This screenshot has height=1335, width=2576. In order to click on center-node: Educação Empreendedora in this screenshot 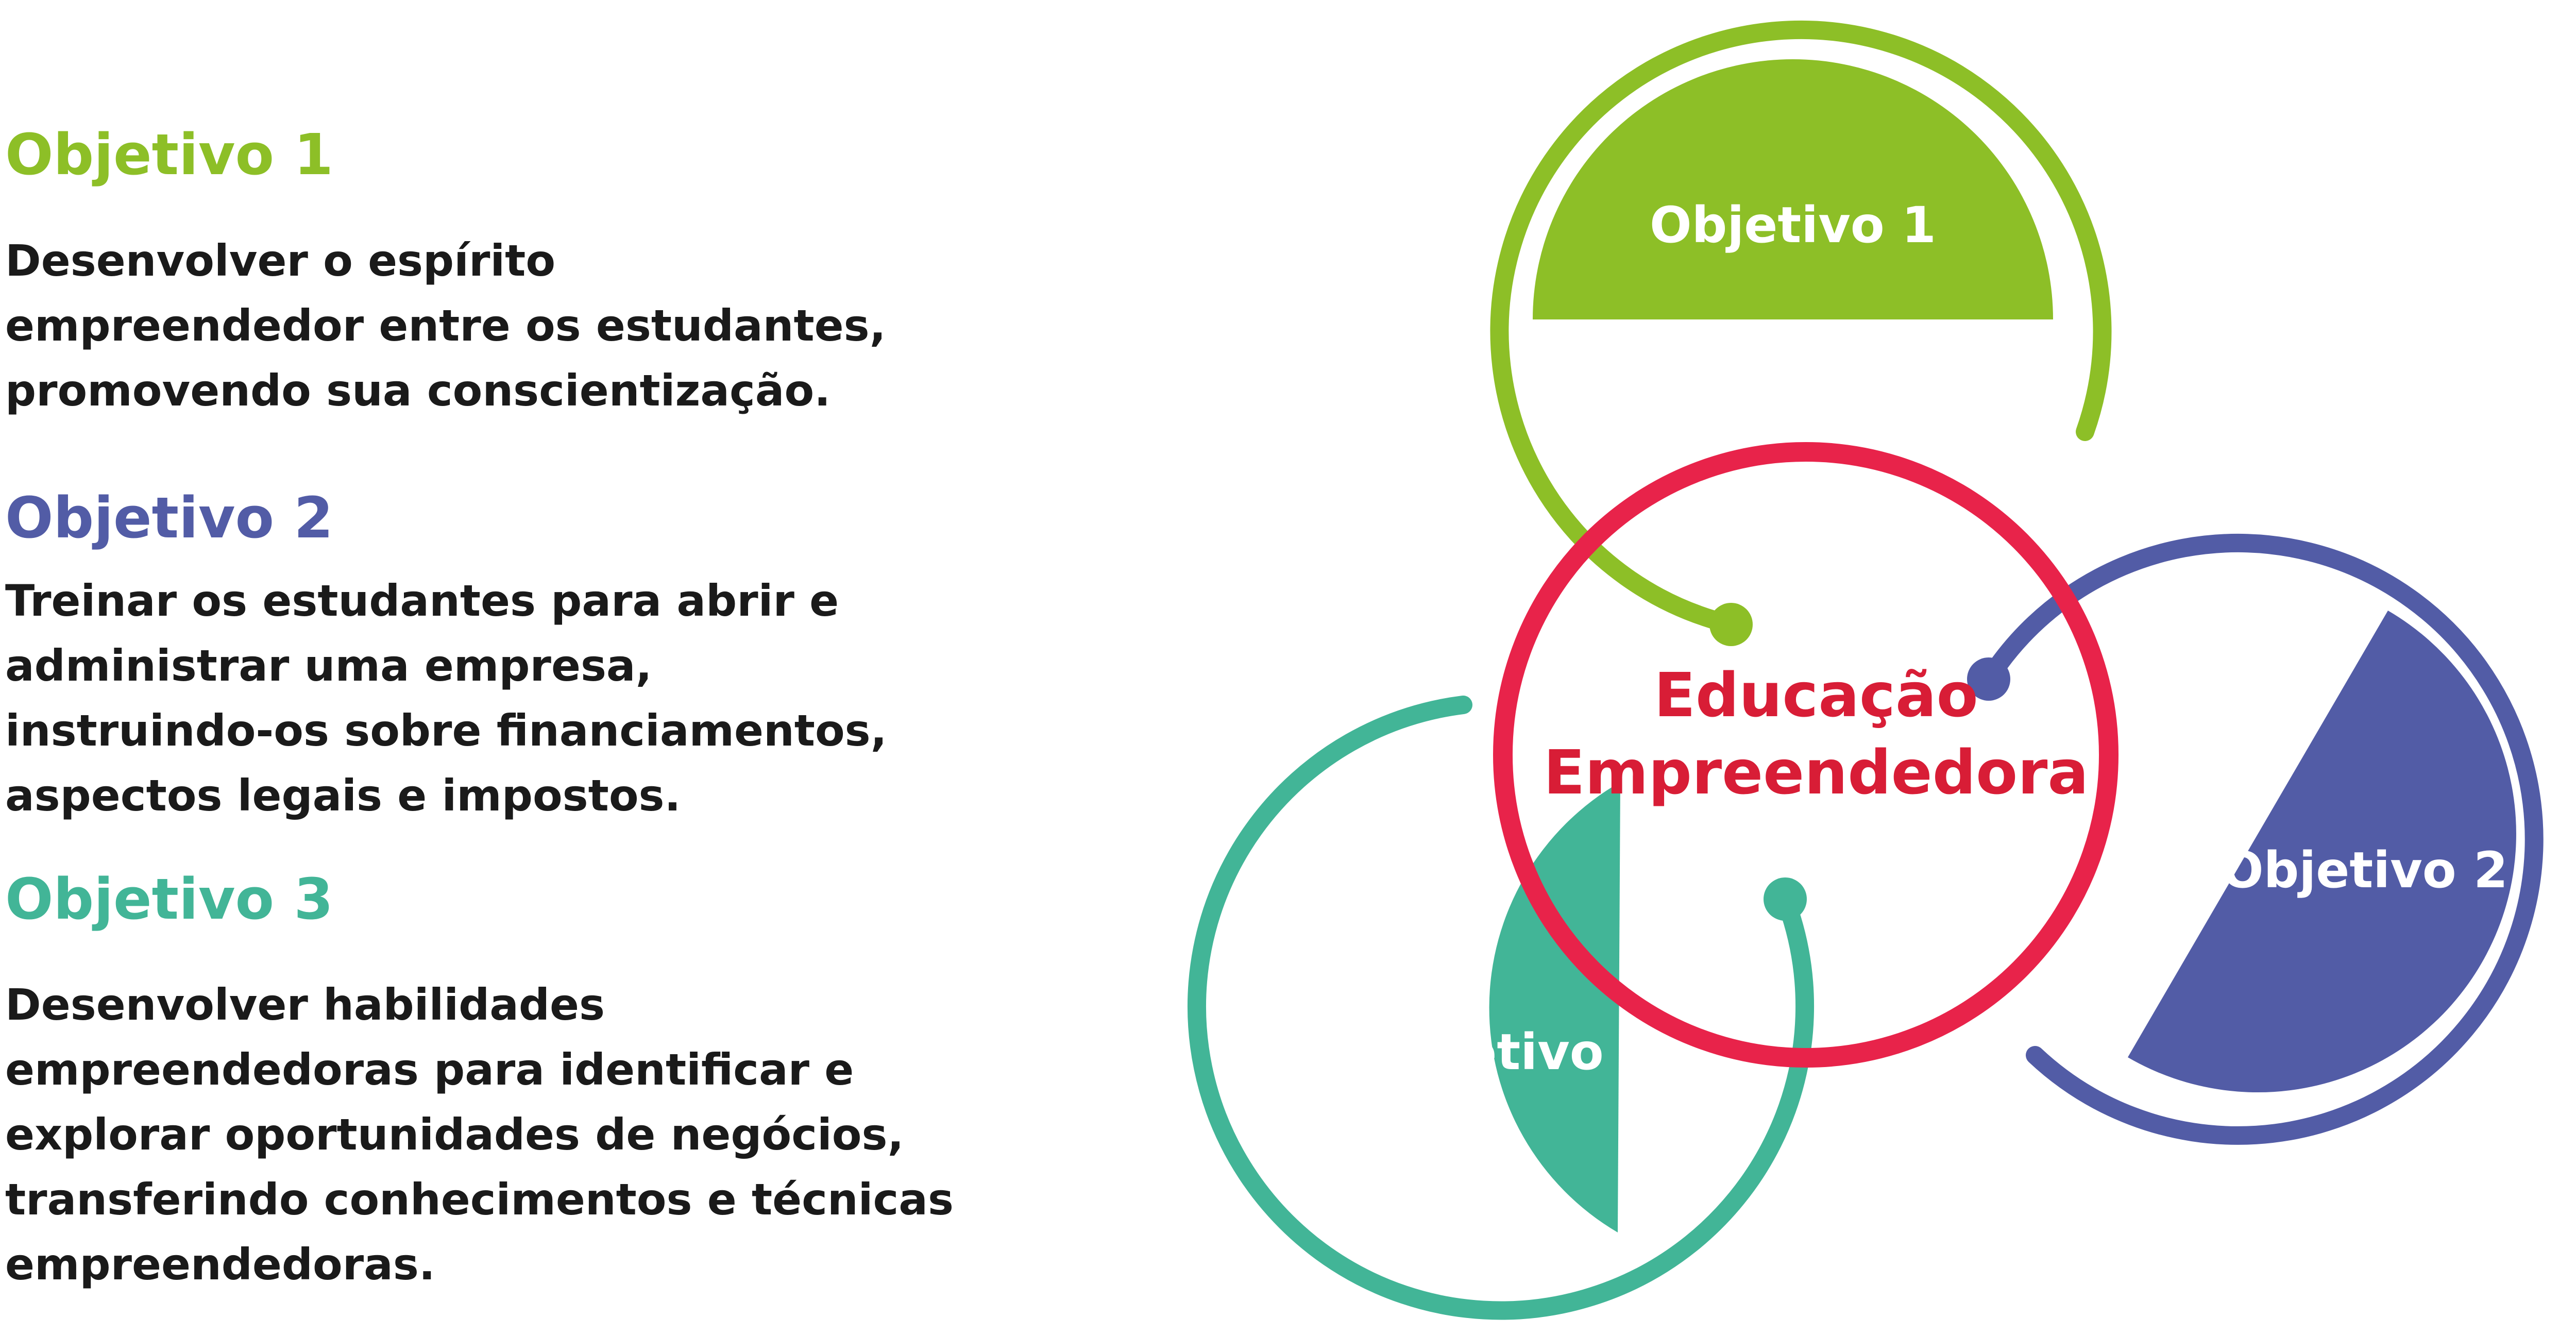, I will do `click(1806, 755)`.